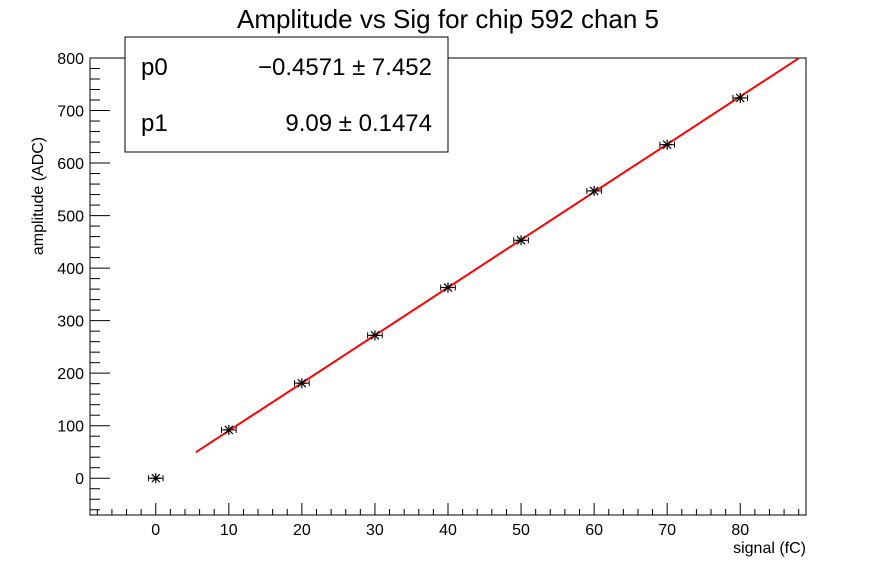 Image resolution: width=896 pixels, height=572 pixels. What do you see at coordinates (302, 530) in the screenshot?
I see `x-tick-label: 20` at bounding box center [302, 530].